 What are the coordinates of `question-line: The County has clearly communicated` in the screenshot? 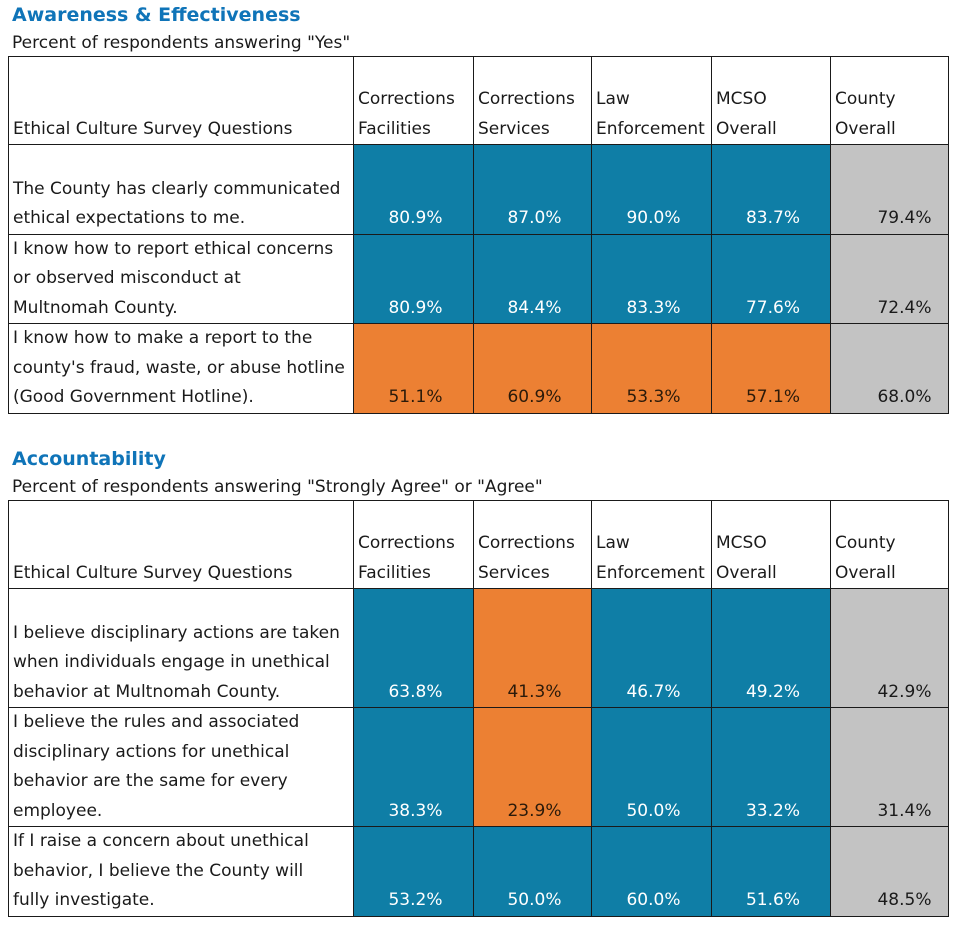 It's located at (177, 188).